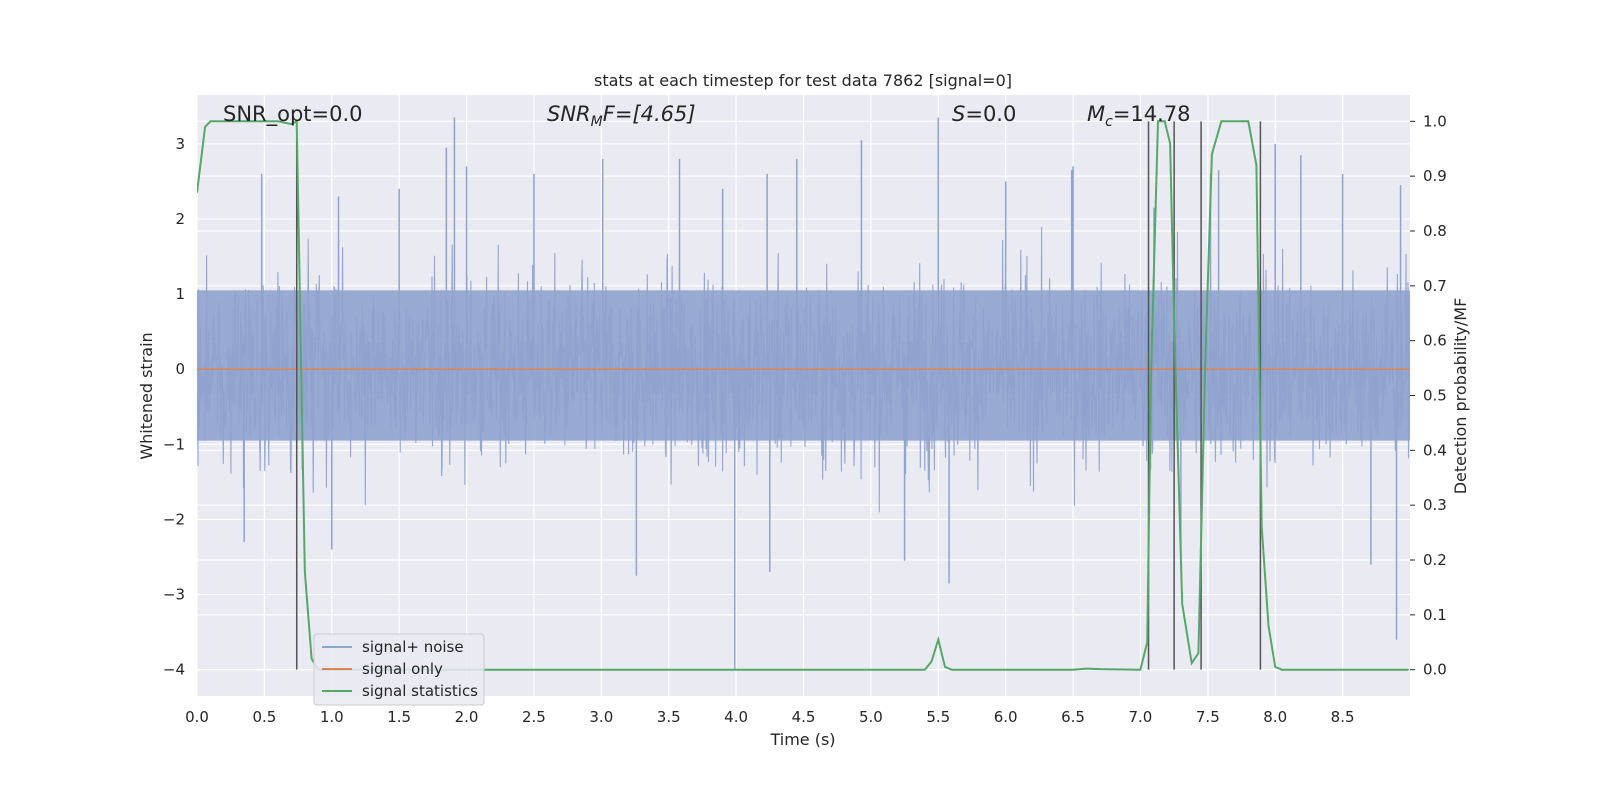 The image size is (1600, 800). What do you see at coordinates (601, 717) in the screenshot?
I see `x-tick-label: 3.0` at bounding box center [601, 717].